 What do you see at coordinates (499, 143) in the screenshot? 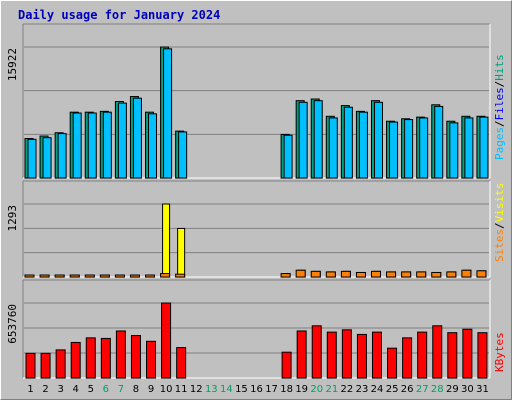
I see `legend-pages: Pages` at bounding box center [499, 143].